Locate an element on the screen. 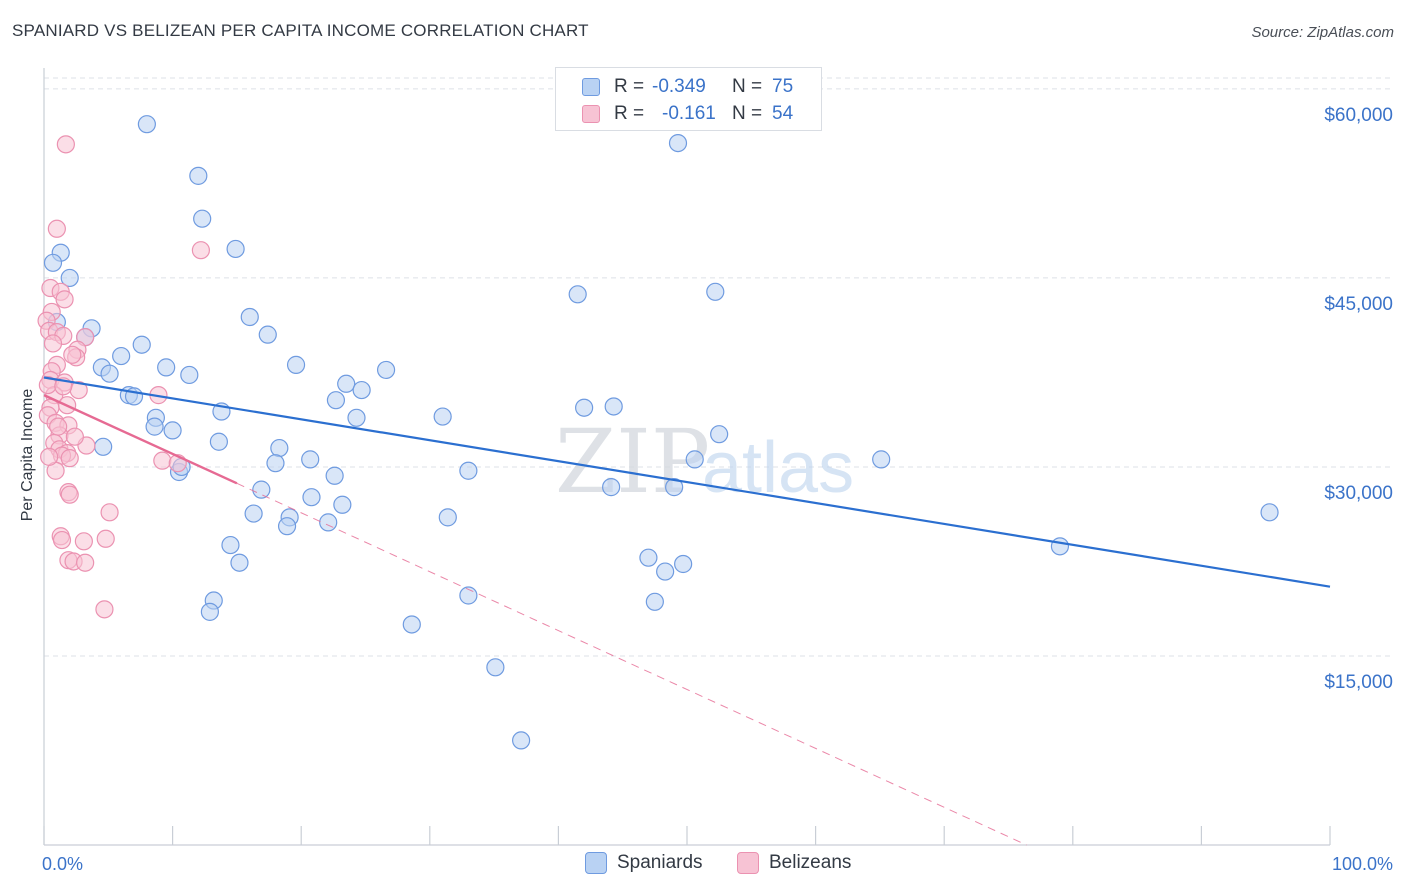 The image size is (1406, 892). series-legend: Spaniards Belizeans is located at coordinates (703, 865).